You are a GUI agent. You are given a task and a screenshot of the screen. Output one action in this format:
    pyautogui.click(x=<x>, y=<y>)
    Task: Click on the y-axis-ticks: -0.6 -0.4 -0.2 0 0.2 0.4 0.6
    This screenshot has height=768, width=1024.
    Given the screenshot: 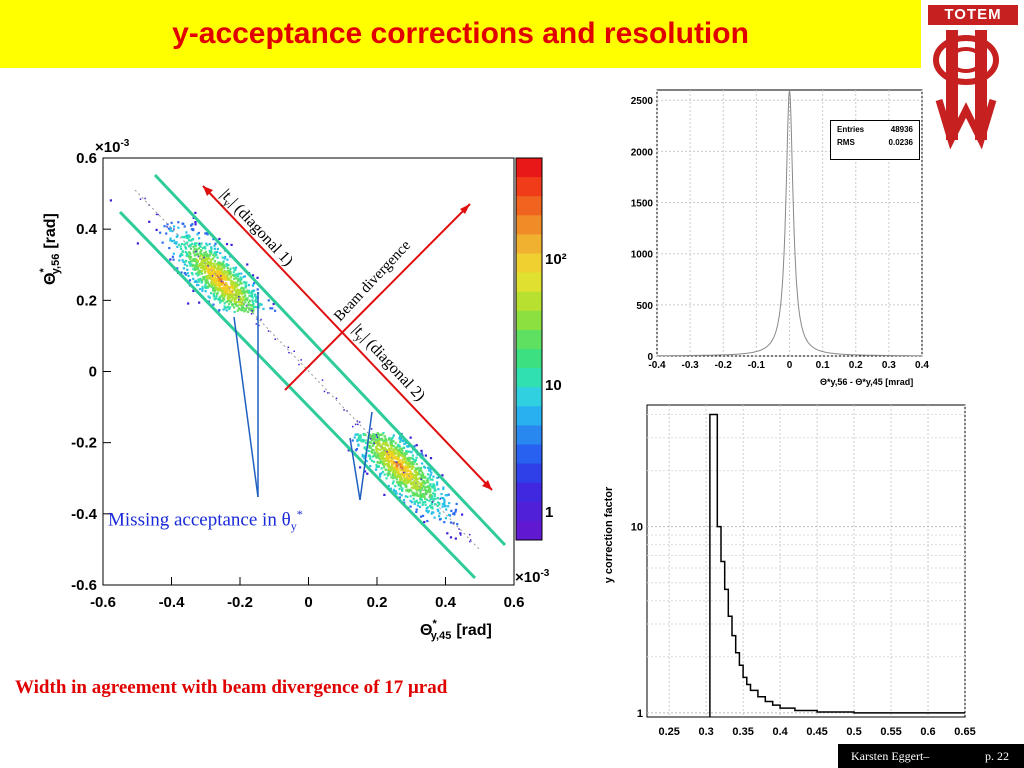 What is the action you would take?
    pyautogui.click(x=91, y=372)
    